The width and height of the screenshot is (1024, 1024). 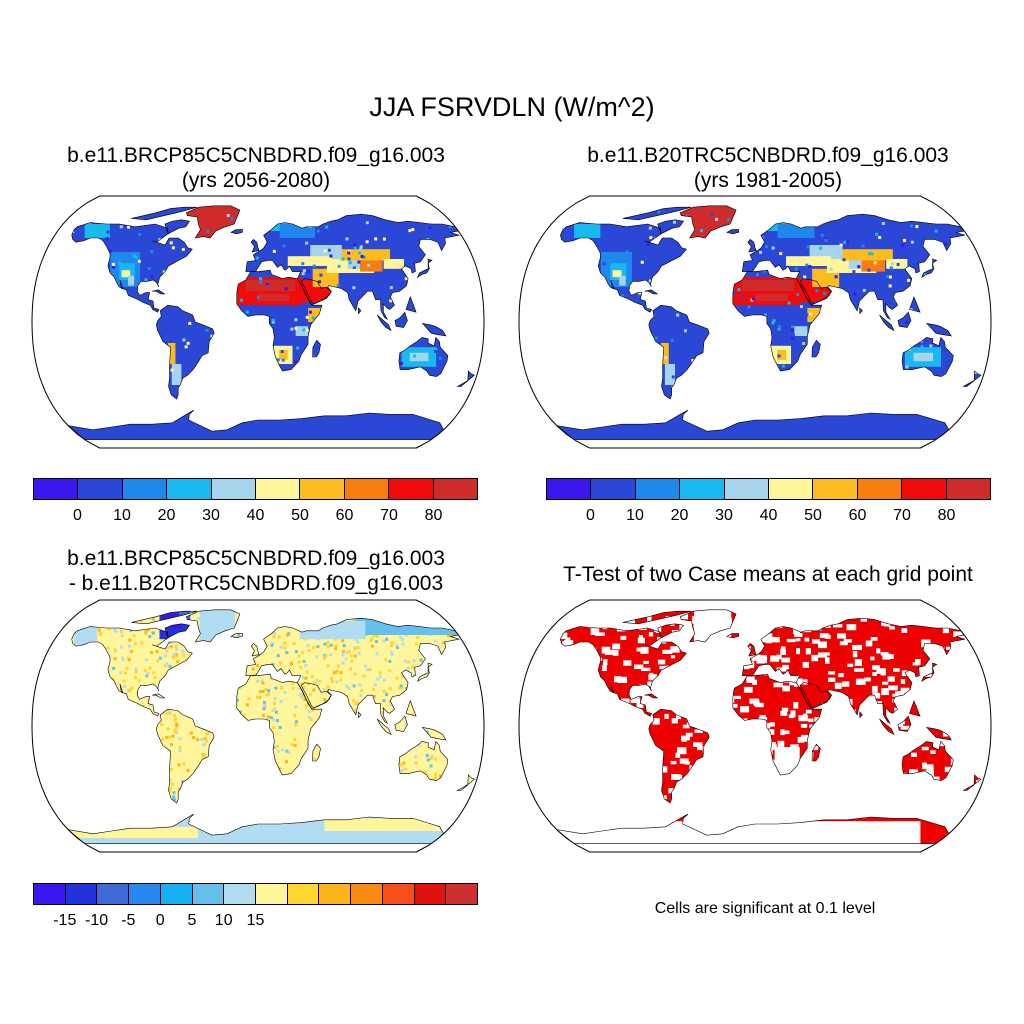 What do you see at coordinates (160, 920) in the screenshot?
I see `colorbar-difference-tick-label: 0` at bounding box center [160, 920].